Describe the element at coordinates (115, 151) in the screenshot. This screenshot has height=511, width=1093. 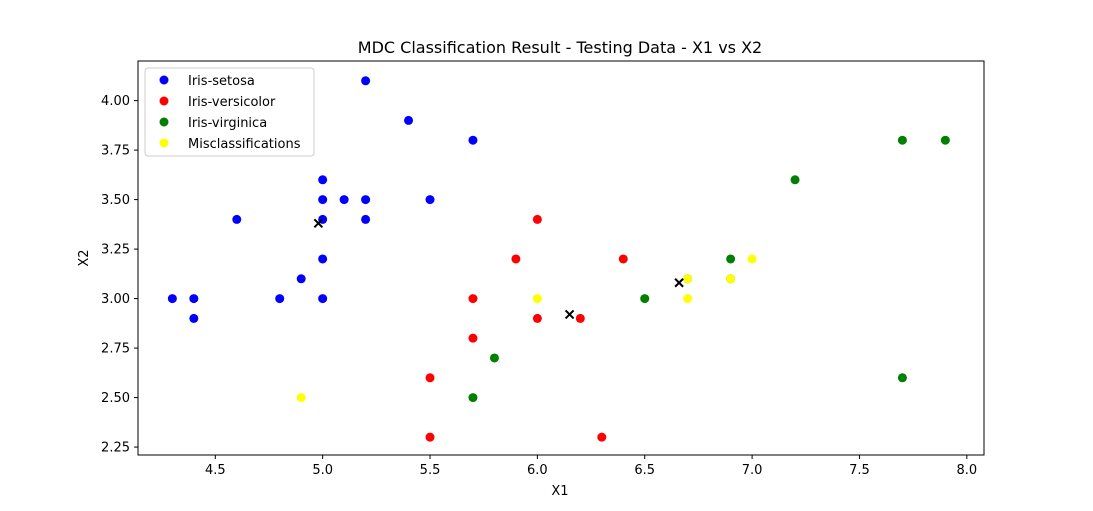
I see `y-tick-label-6: 3.75` at that location.